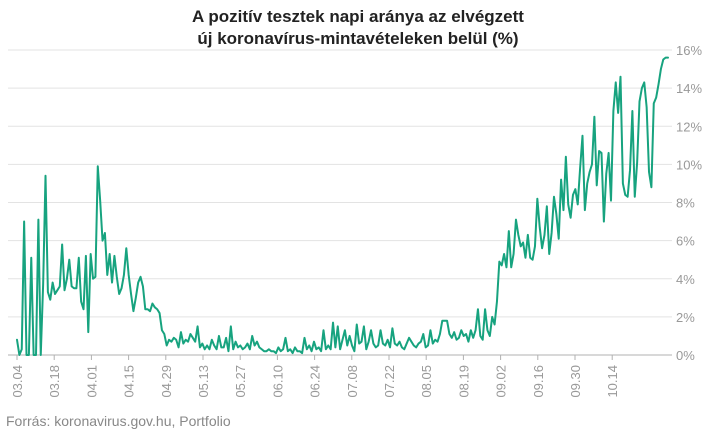 The image size is (716, 439). I want to click on x-tick-label: 09.30, so click(575, 381).